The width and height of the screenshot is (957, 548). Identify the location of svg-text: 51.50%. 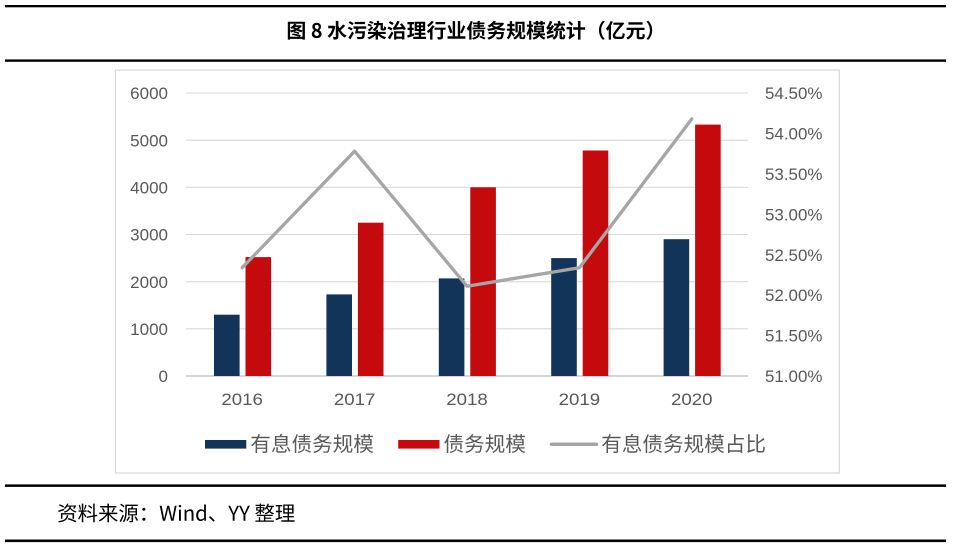
(794, 336).